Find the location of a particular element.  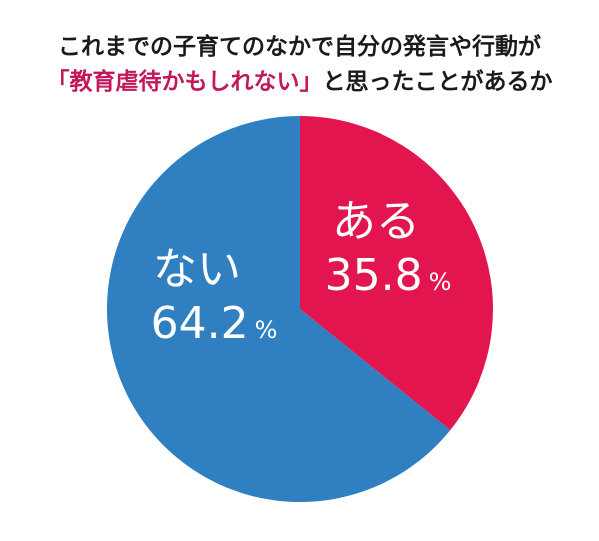

slice-value-nai-number: 64.2 is located at coordinates (200, 323).